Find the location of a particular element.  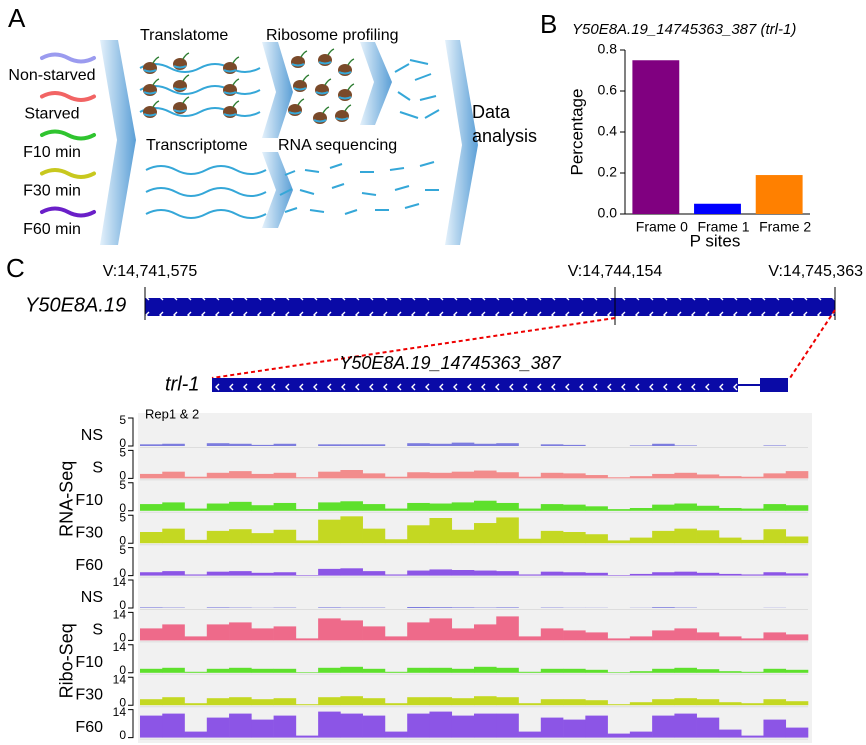

condition-label: F60 min is located at coordinates (52, 229).